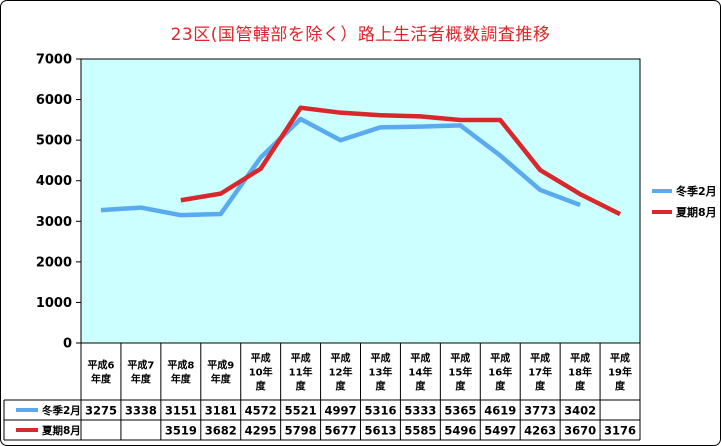  I want to click on table-cell: 3773, so click(540, 411).